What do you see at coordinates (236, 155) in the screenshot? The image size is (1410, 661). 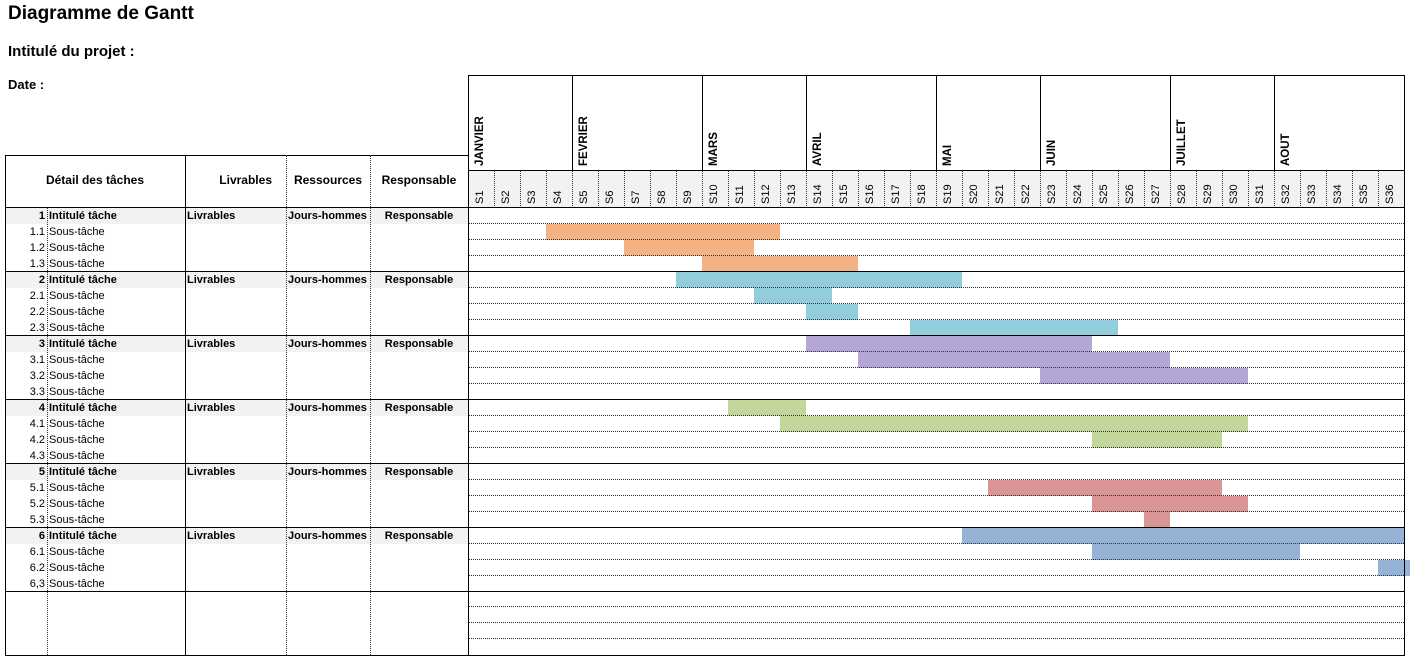 I see `table-top-border` at bounding box center [236, 155].